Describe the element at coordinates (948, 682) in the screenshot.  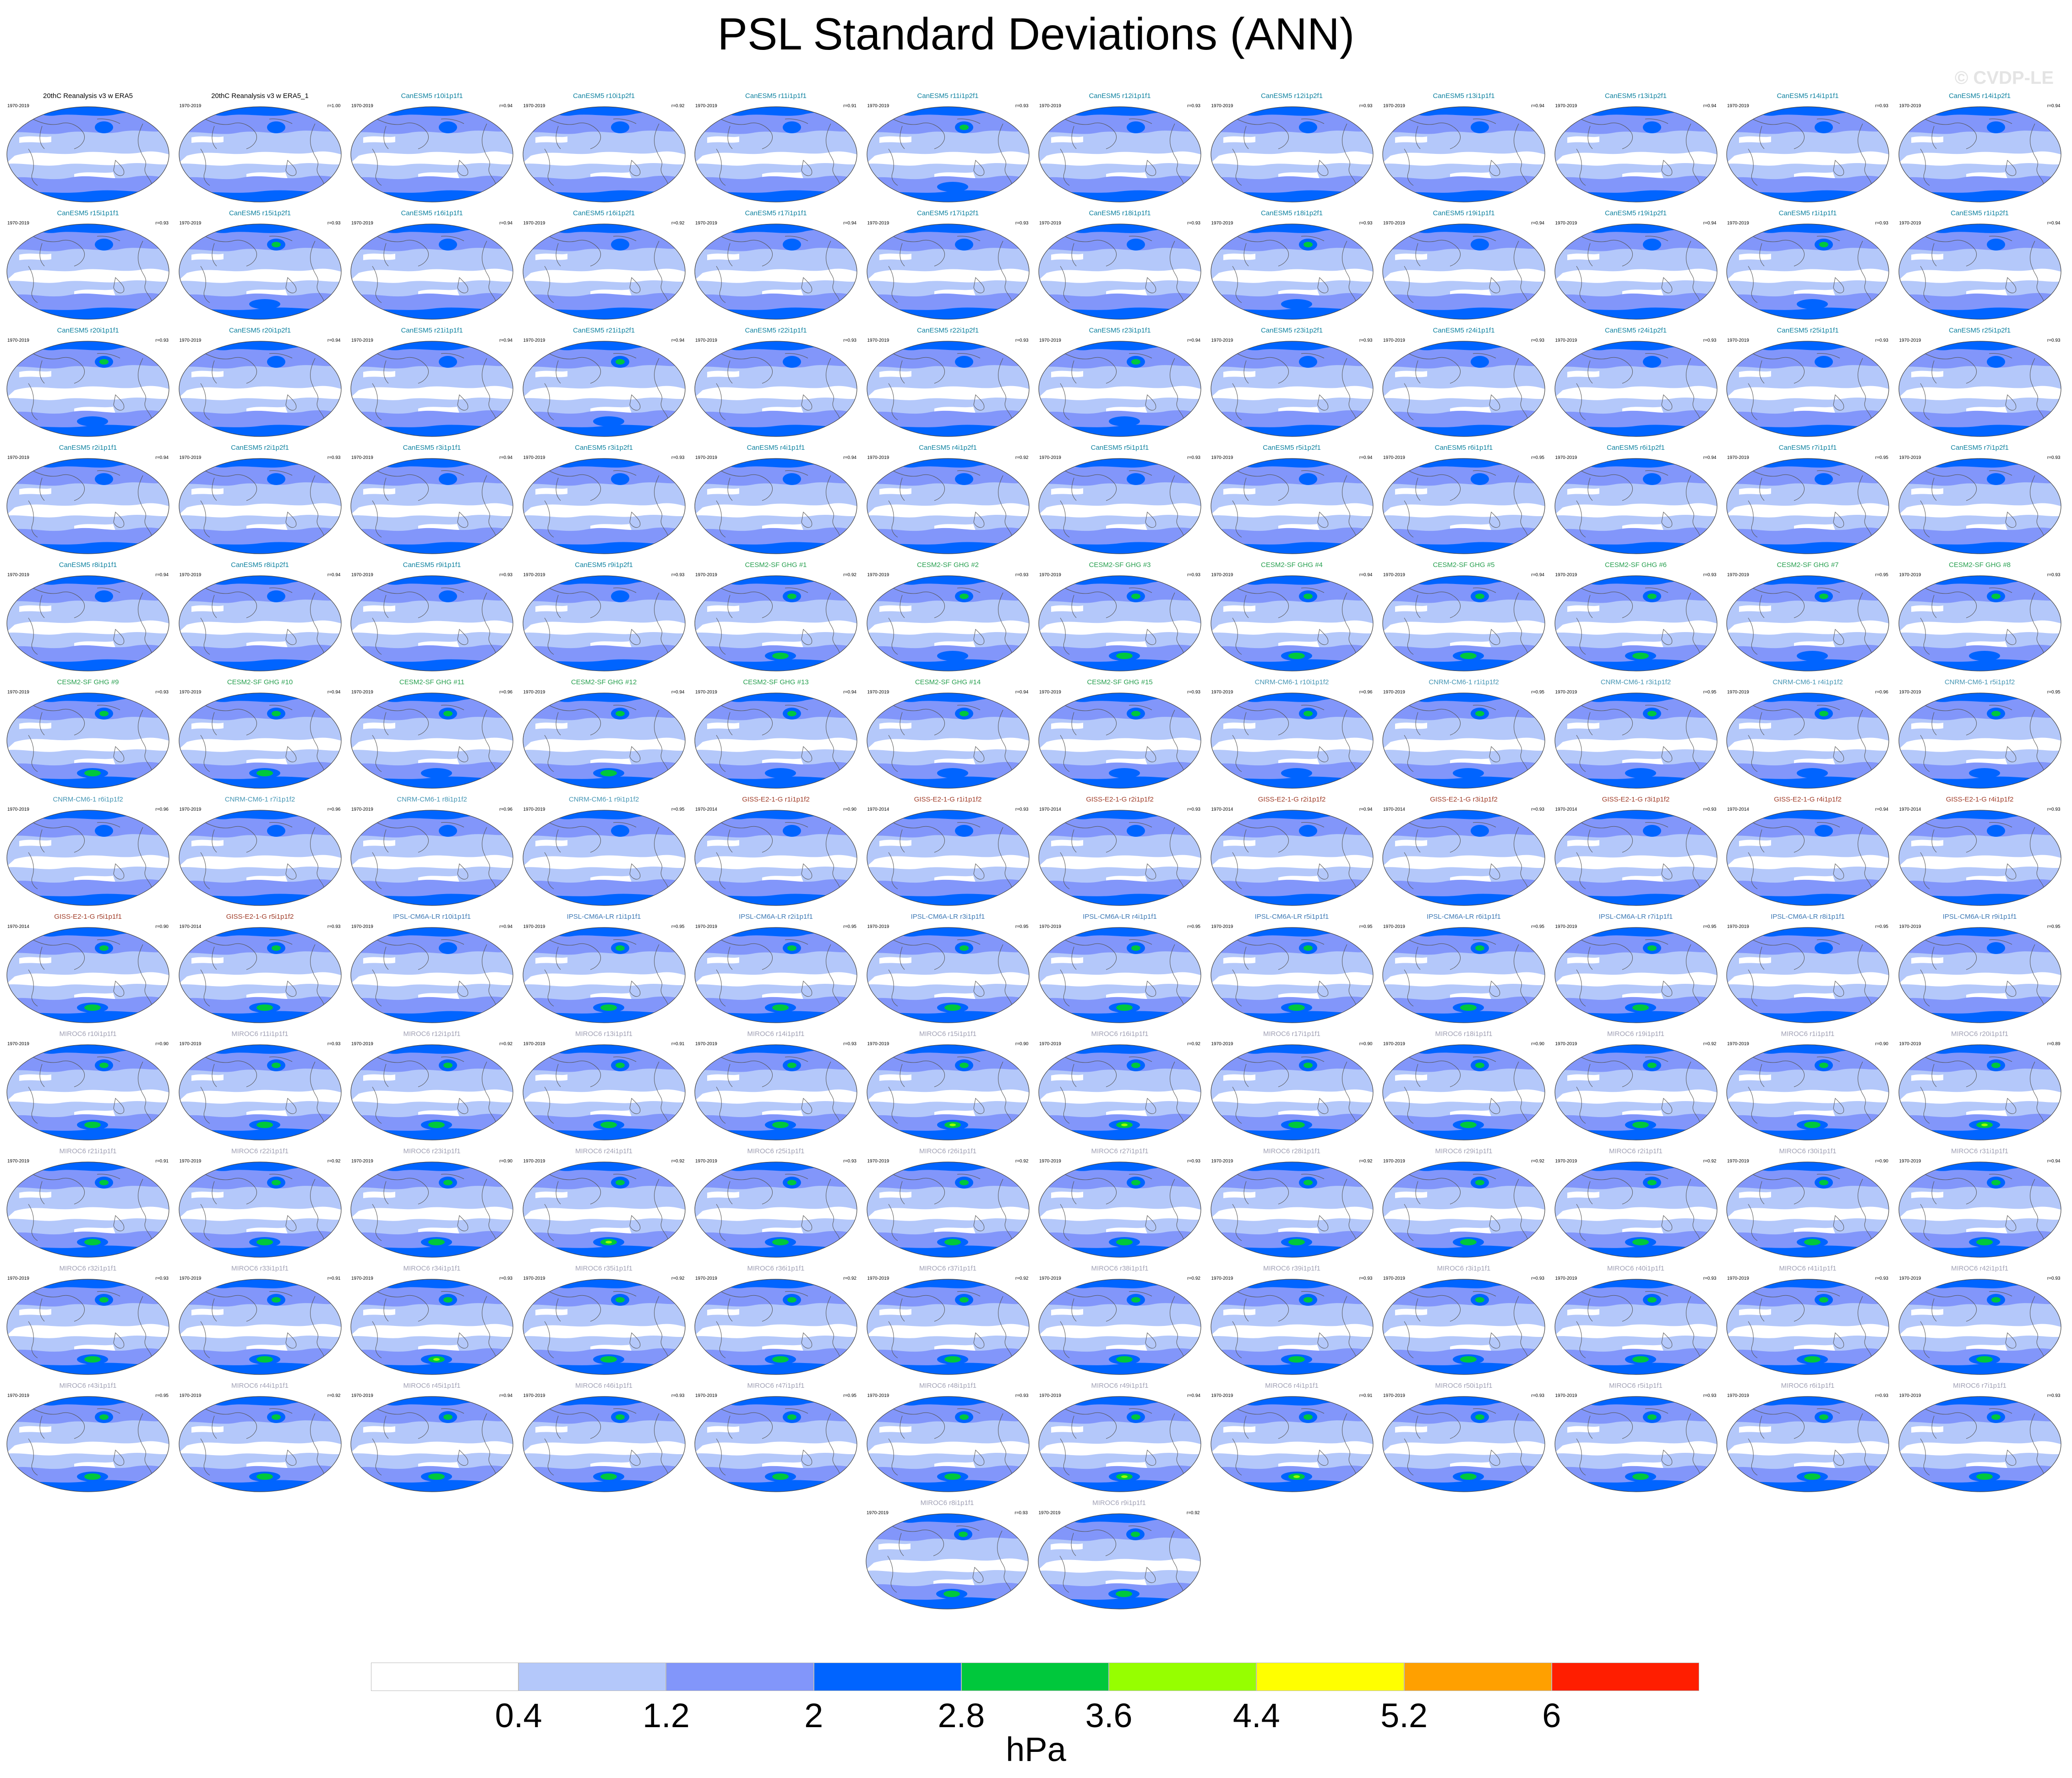
I see `panel-title: CESM2-SF GHG #14` at that location.